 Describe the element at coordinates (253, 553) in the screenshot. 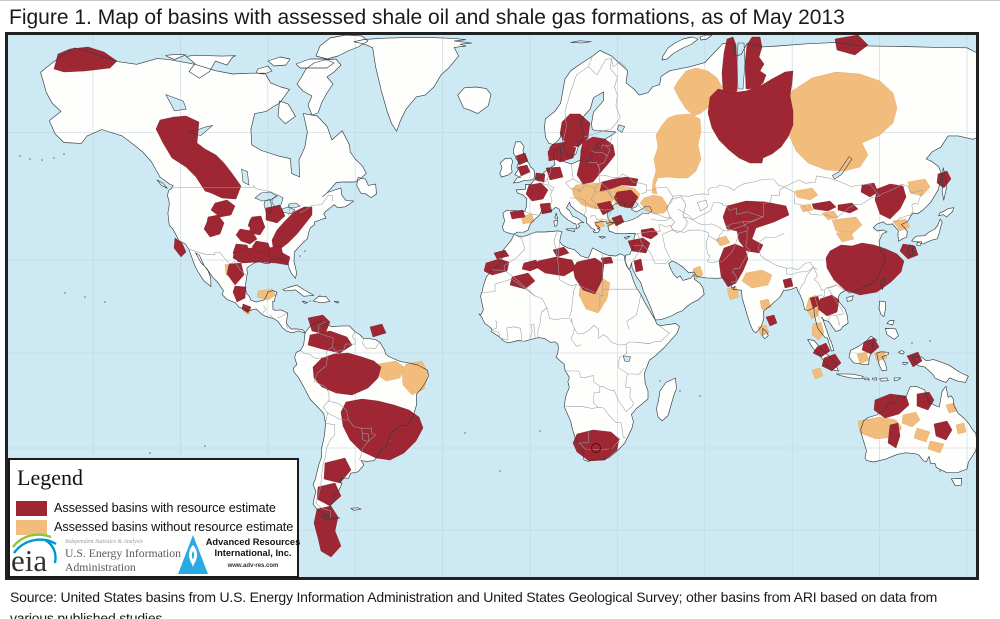

I see `svg-text: International, Inc.` at that location.